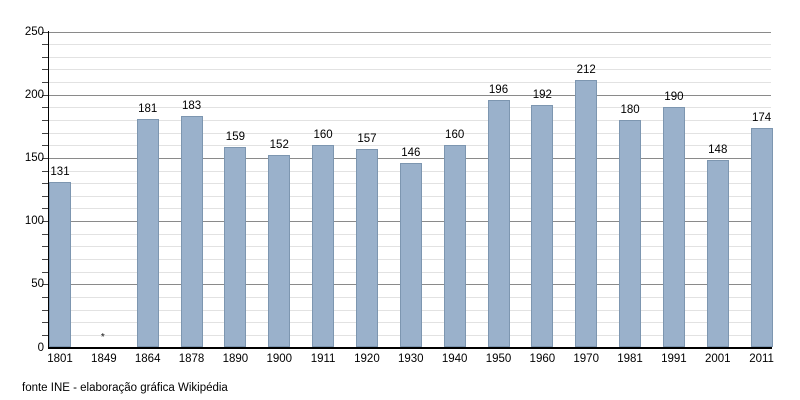  What do you see at coordinates (454, 246) in the screenshot?
I see `bar-1940` at bounding box center [454, 246].